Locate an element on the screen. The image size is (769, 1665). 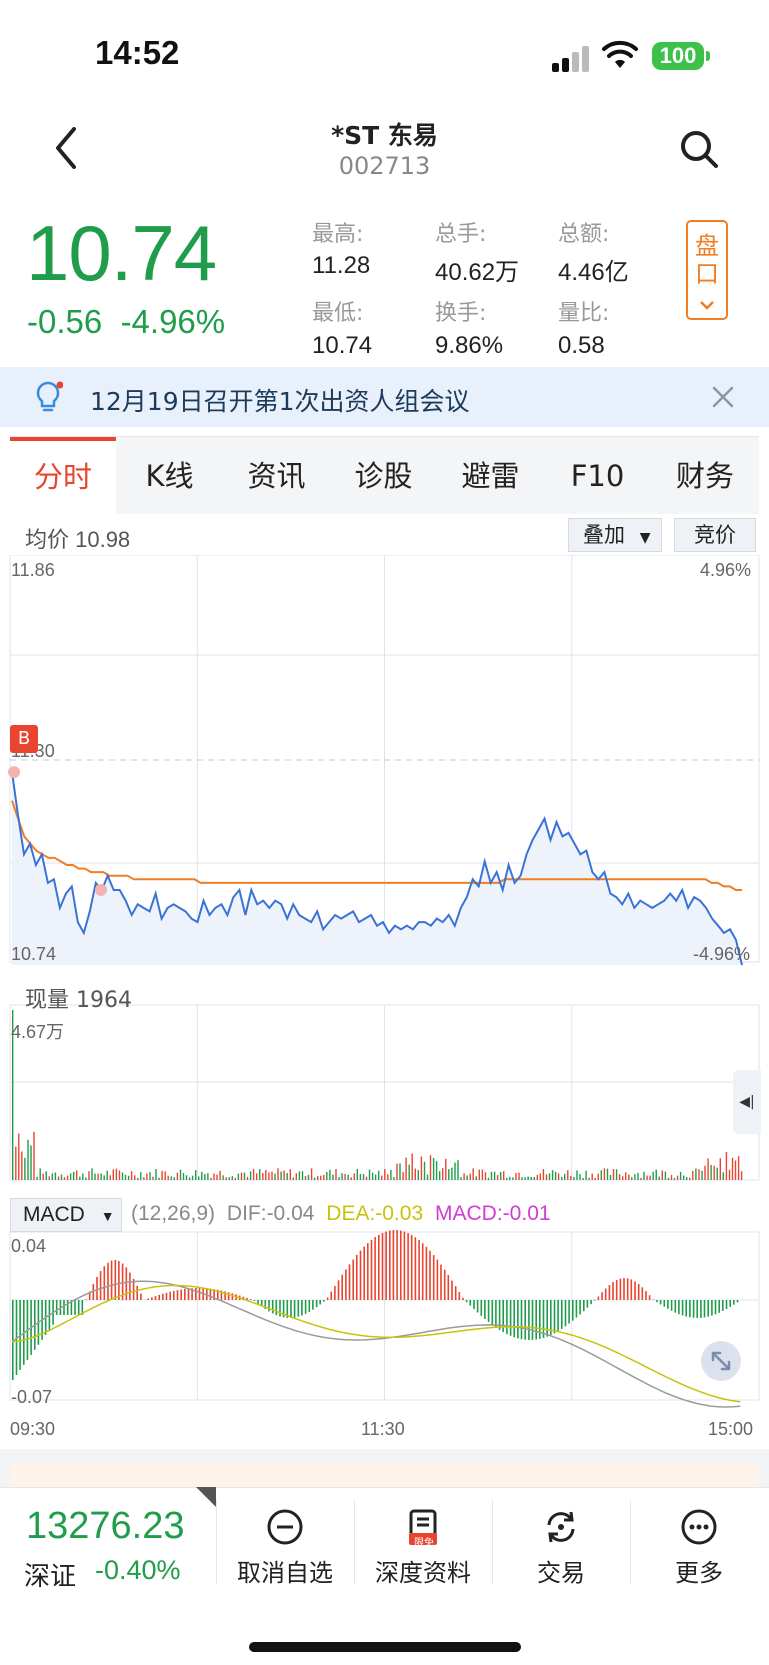
overlay-dropdown: 叠加 ▼ is located at coordinates (615, 535).